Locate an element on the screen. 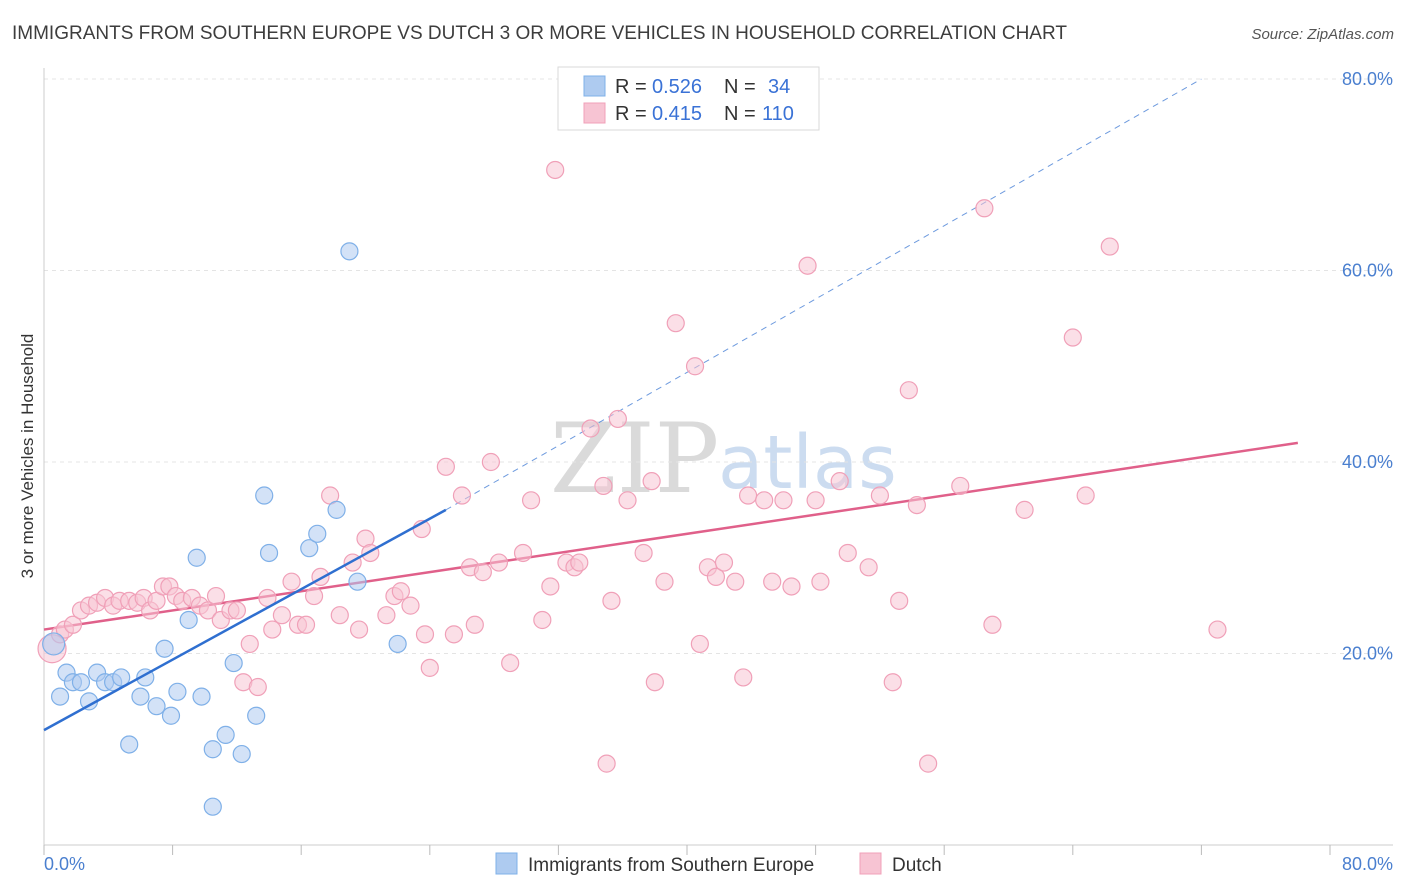 This screenshot has width=1406, height=892. bottom-legend-swatch-dutch is located at coordinates (870, 863).